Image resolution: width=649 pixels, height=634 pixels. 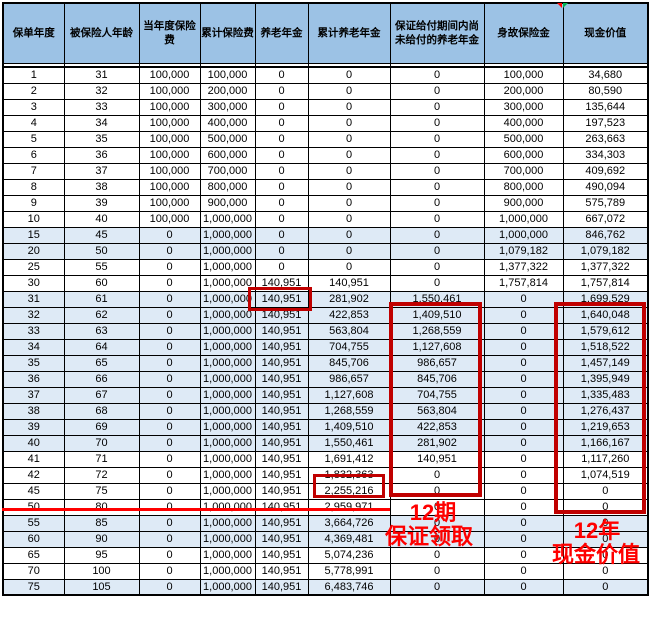 What do you see at coordinates (101, 555) in the screenshot?
I see `cell-insured-age: 95` at bounding box center [101, 555].